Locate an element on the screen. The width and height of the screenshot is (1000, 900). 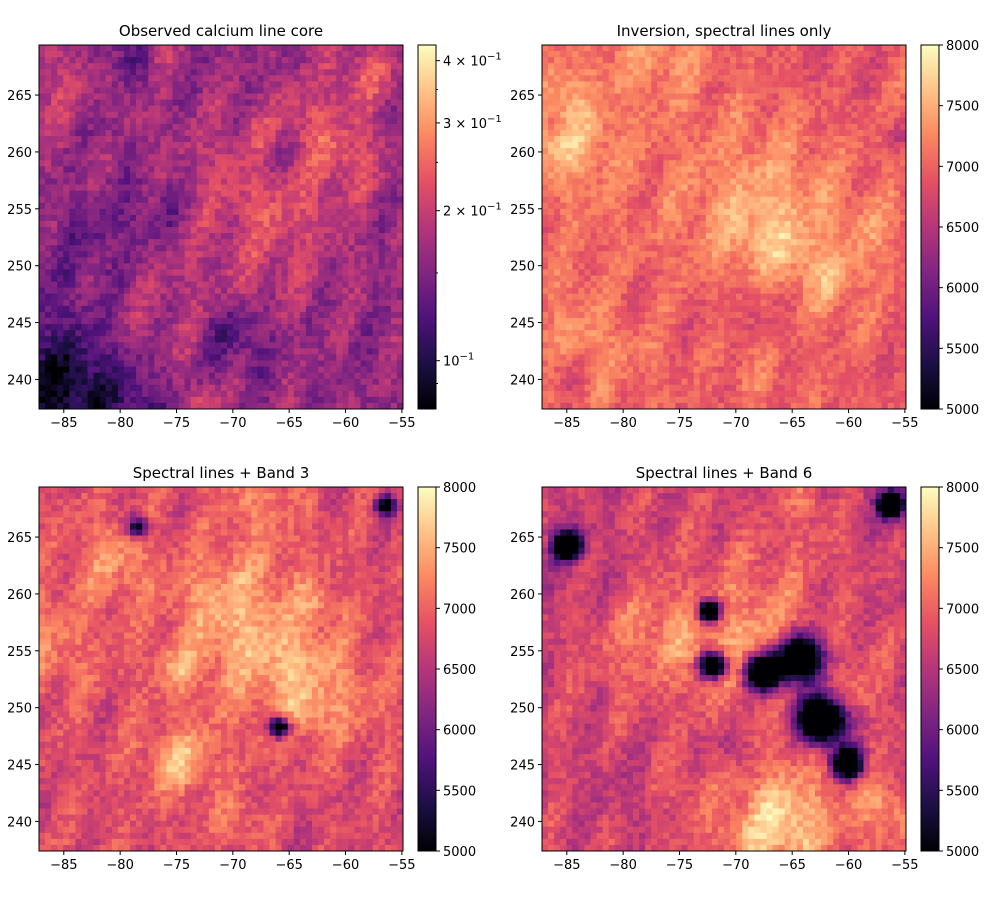
colorbar-tick-label: 2 × 10⁻¹ is located at coordinates (472, 211).